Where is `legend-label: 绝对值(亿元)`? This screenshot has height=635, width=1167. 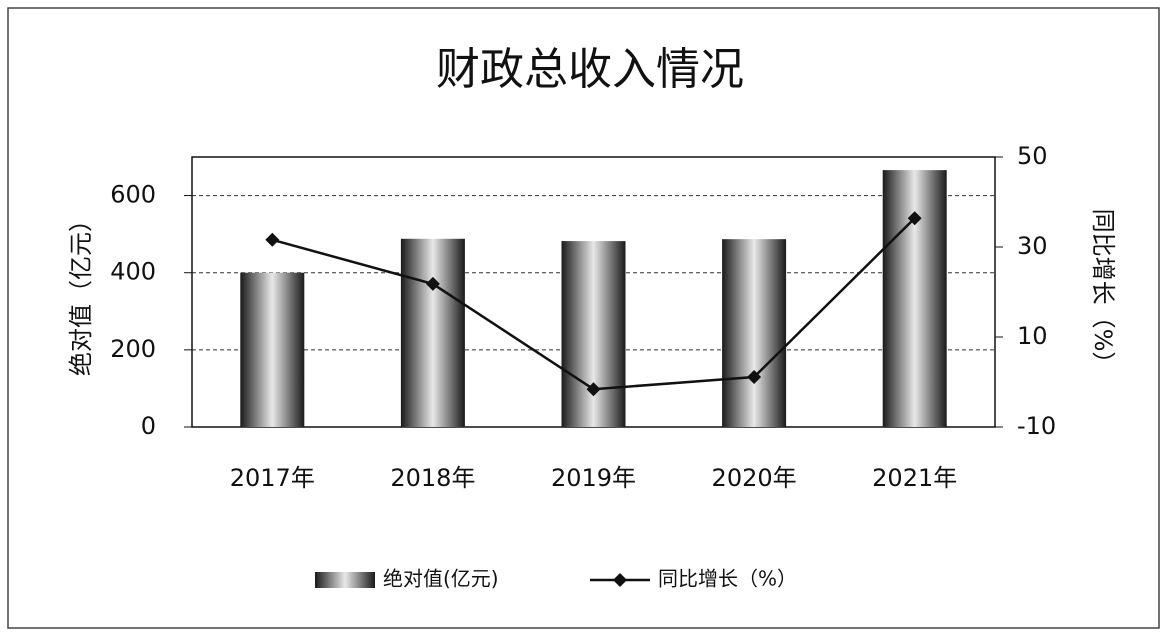 legend-label: 绝对值(亿元) is located at coordinates (441, 579).